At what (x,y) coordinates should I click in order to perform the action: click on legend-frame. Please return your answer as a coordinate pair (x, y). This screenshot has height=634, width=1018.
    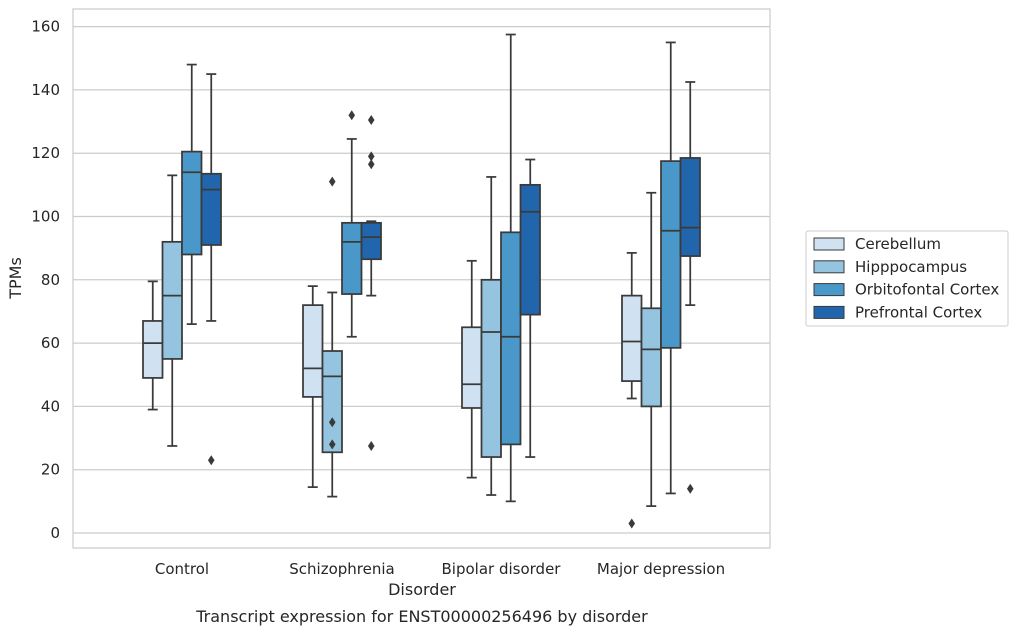
    Looking at the image, I should click on (907, 278).